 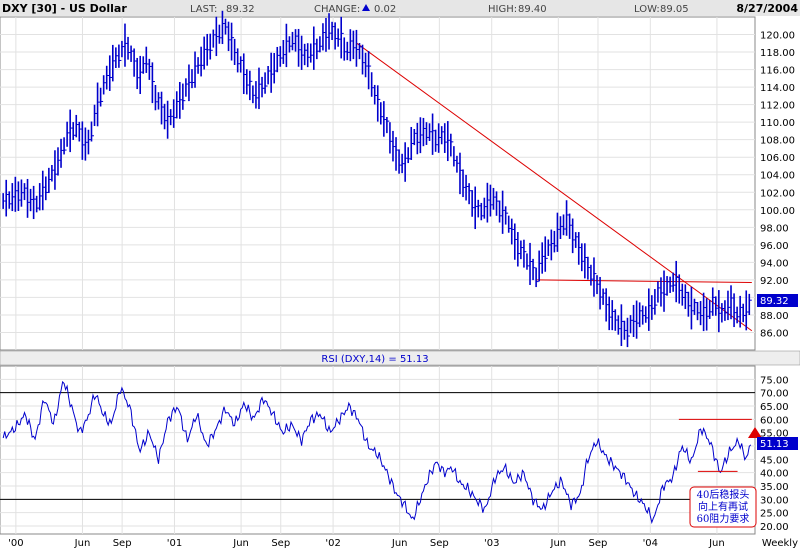 I want to click on rsi-tick-label: 55.00, so click(x=774, y=434).